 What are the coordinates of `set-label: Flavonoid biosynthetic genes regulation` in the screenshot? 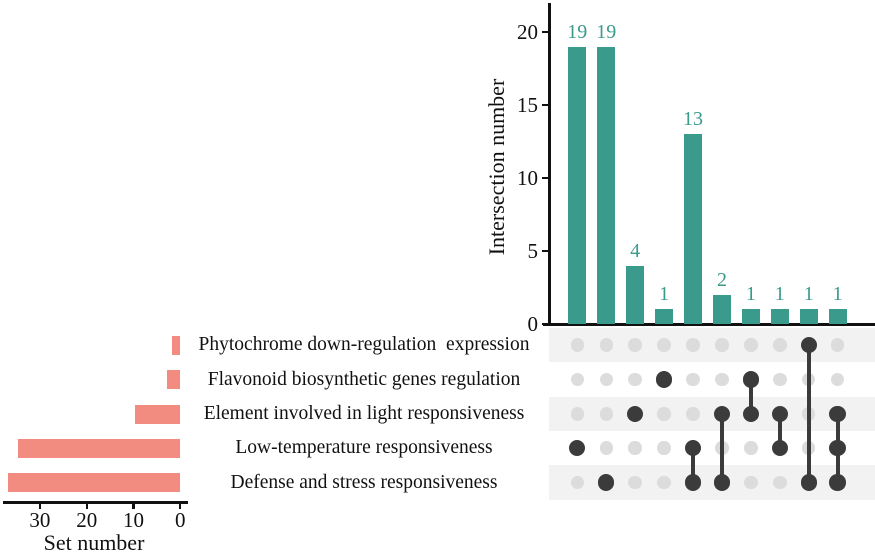 It's located at (364, 379).